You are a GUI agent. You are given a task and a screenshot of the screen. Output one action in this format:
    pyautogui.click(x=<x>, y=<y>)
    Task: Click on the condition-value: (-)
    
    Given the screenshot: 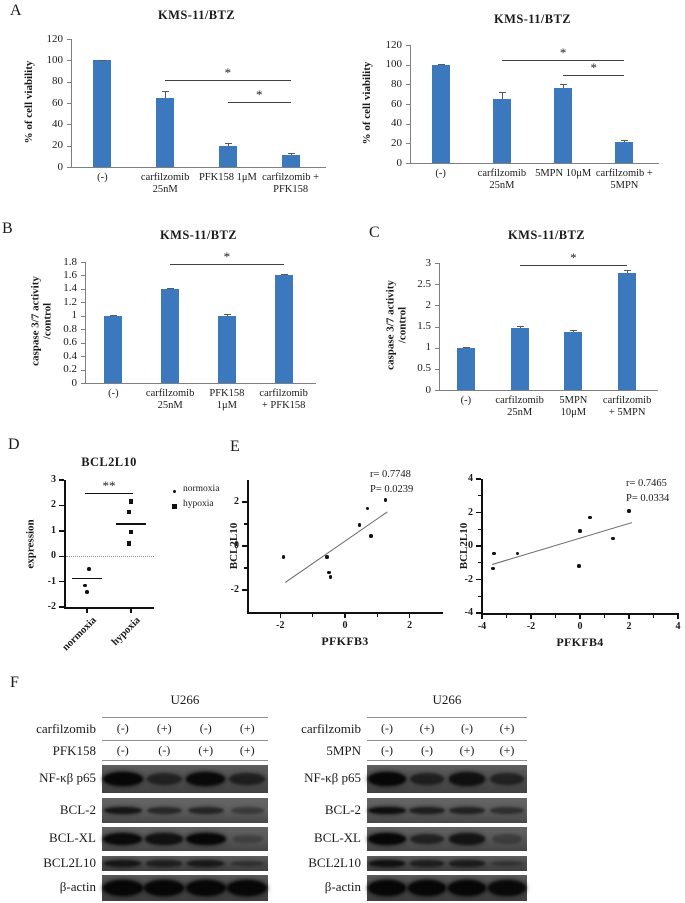 What is the action you would take?
    pyautogui.click(x=205, y=728)
    